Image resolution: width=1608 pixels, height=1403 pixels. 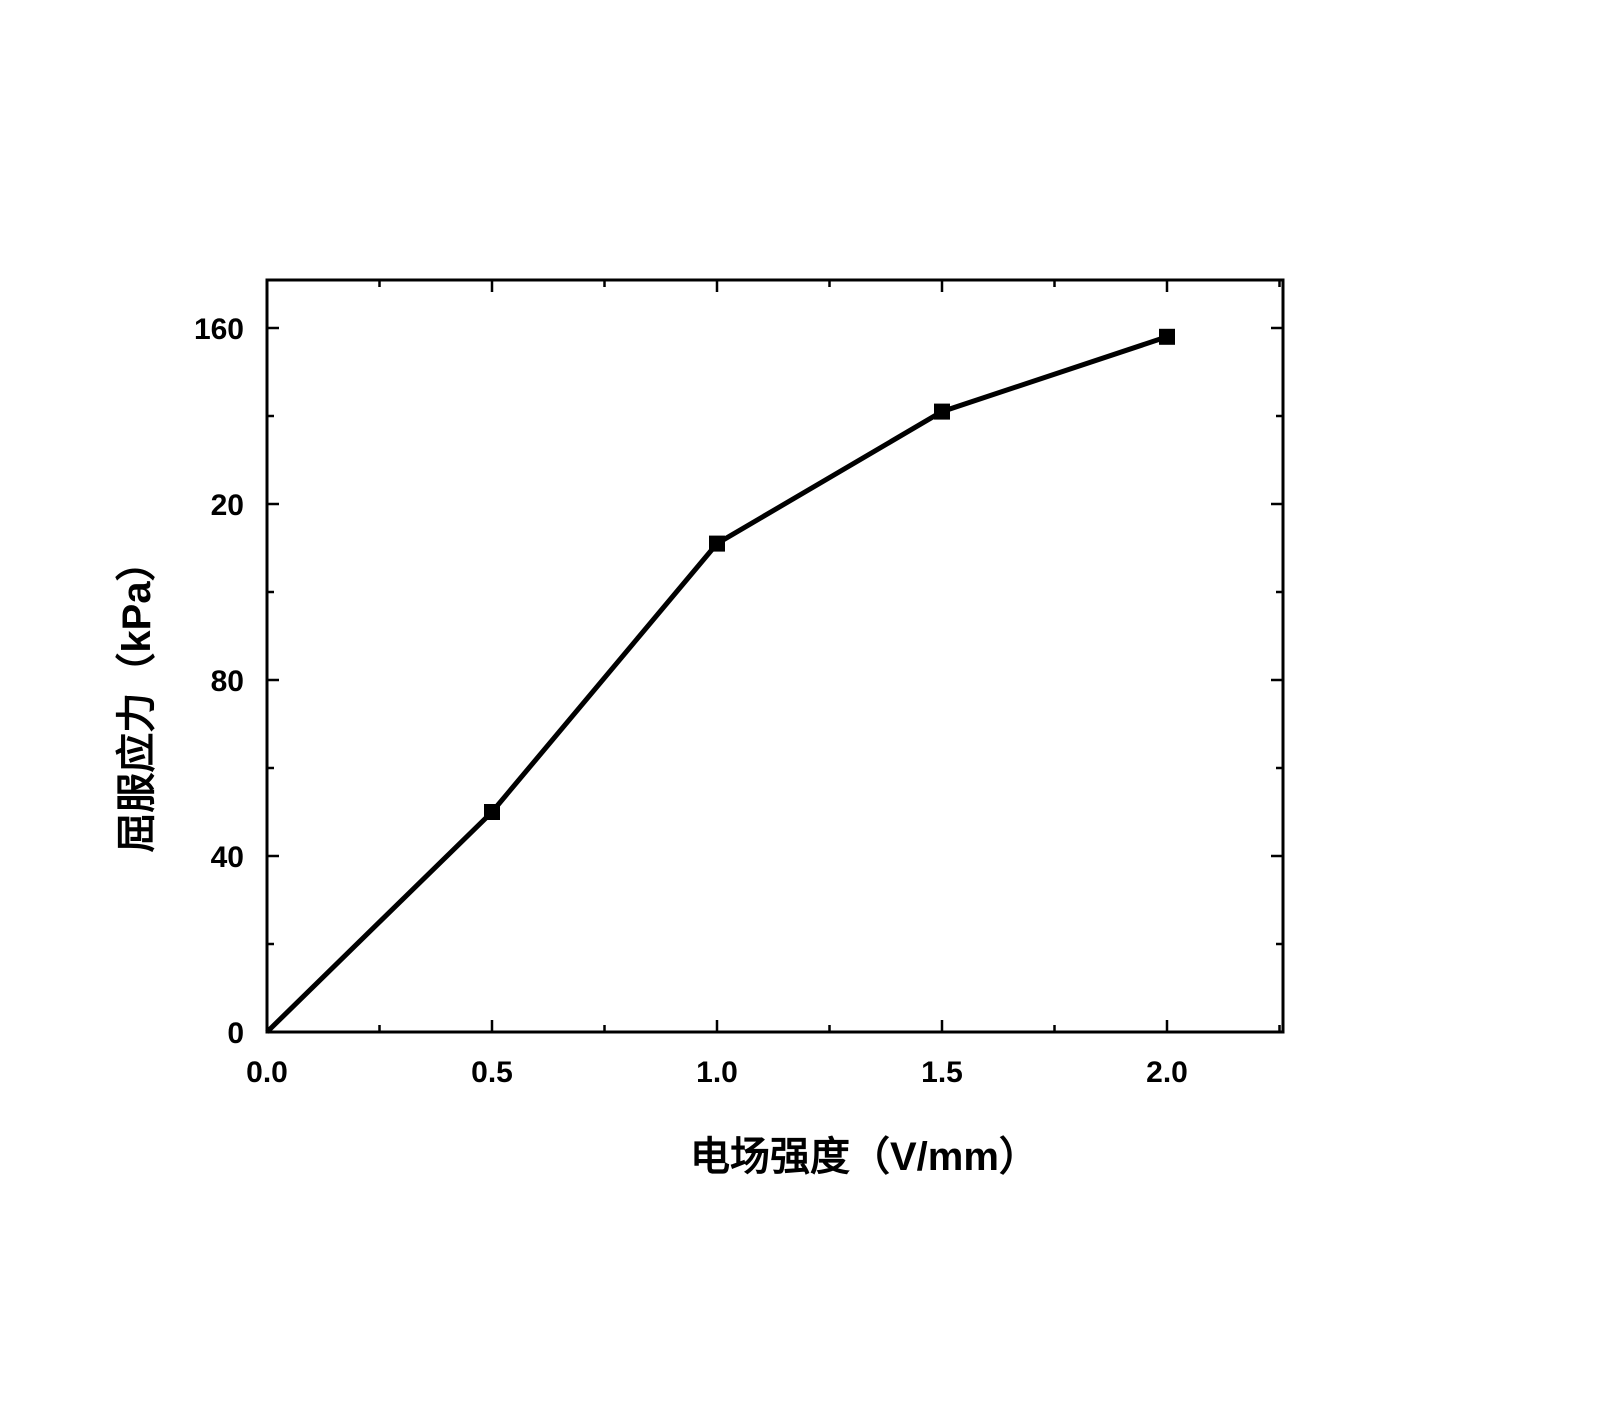 What do you see at coordinates (227, 505) in the screenshot?
I see `y-tick-label: 20` at bounding box center [227, 505].